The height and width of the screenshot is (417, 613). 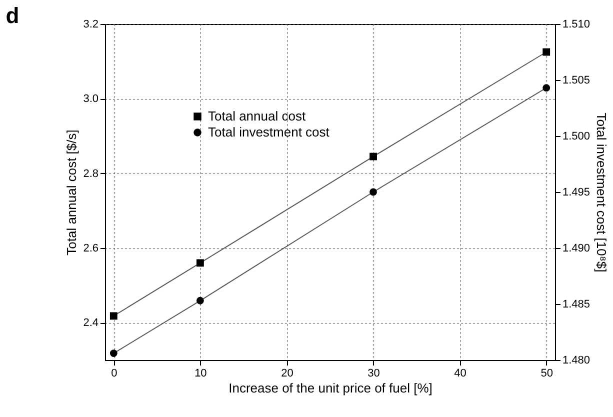 I want to click on x-tick-label: 10, so click(x=200, y=374).